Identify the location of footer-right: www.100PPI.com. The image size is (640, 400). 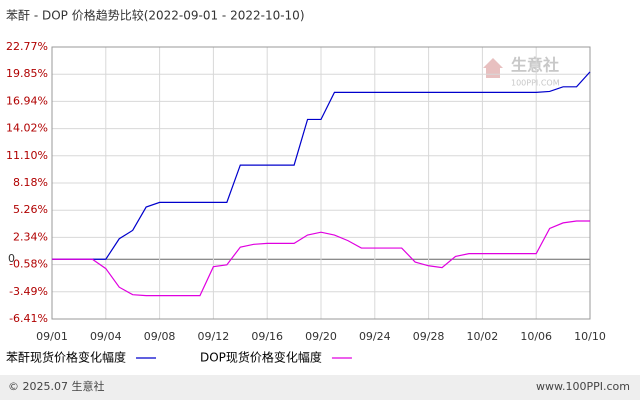
(583, 386).